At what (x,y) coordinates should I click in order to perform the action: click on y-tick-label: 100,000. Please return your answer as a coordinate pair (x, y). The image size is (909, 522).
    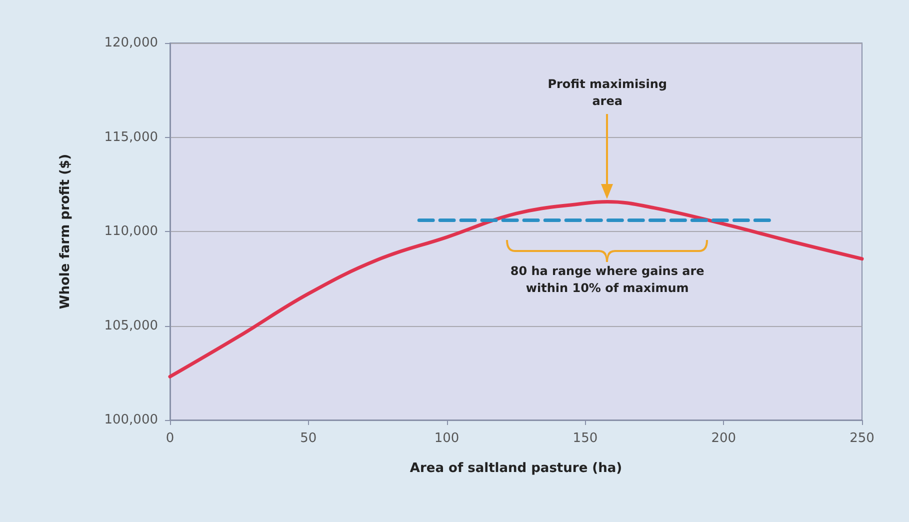
    Looking at the image, I should click on (131, 420).